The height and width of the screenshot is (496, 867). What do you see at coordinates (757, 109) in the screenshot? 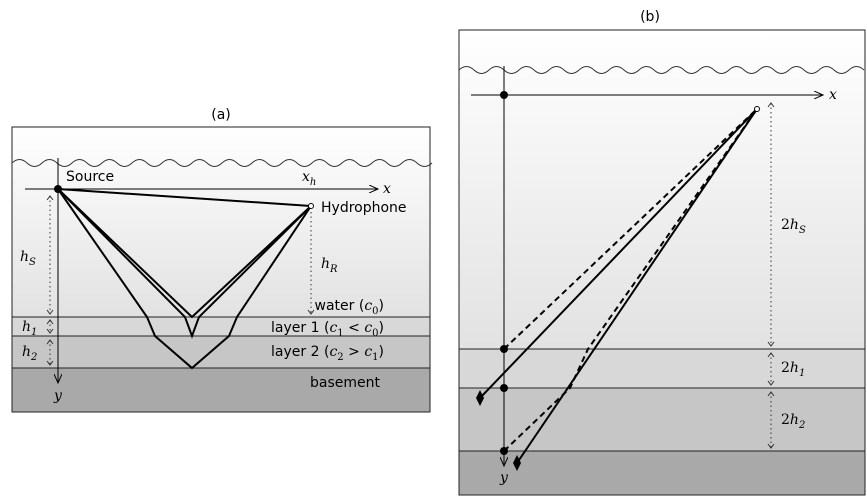
I see `panel-b-hydrophone-marker` at bounding box center [757, 109].